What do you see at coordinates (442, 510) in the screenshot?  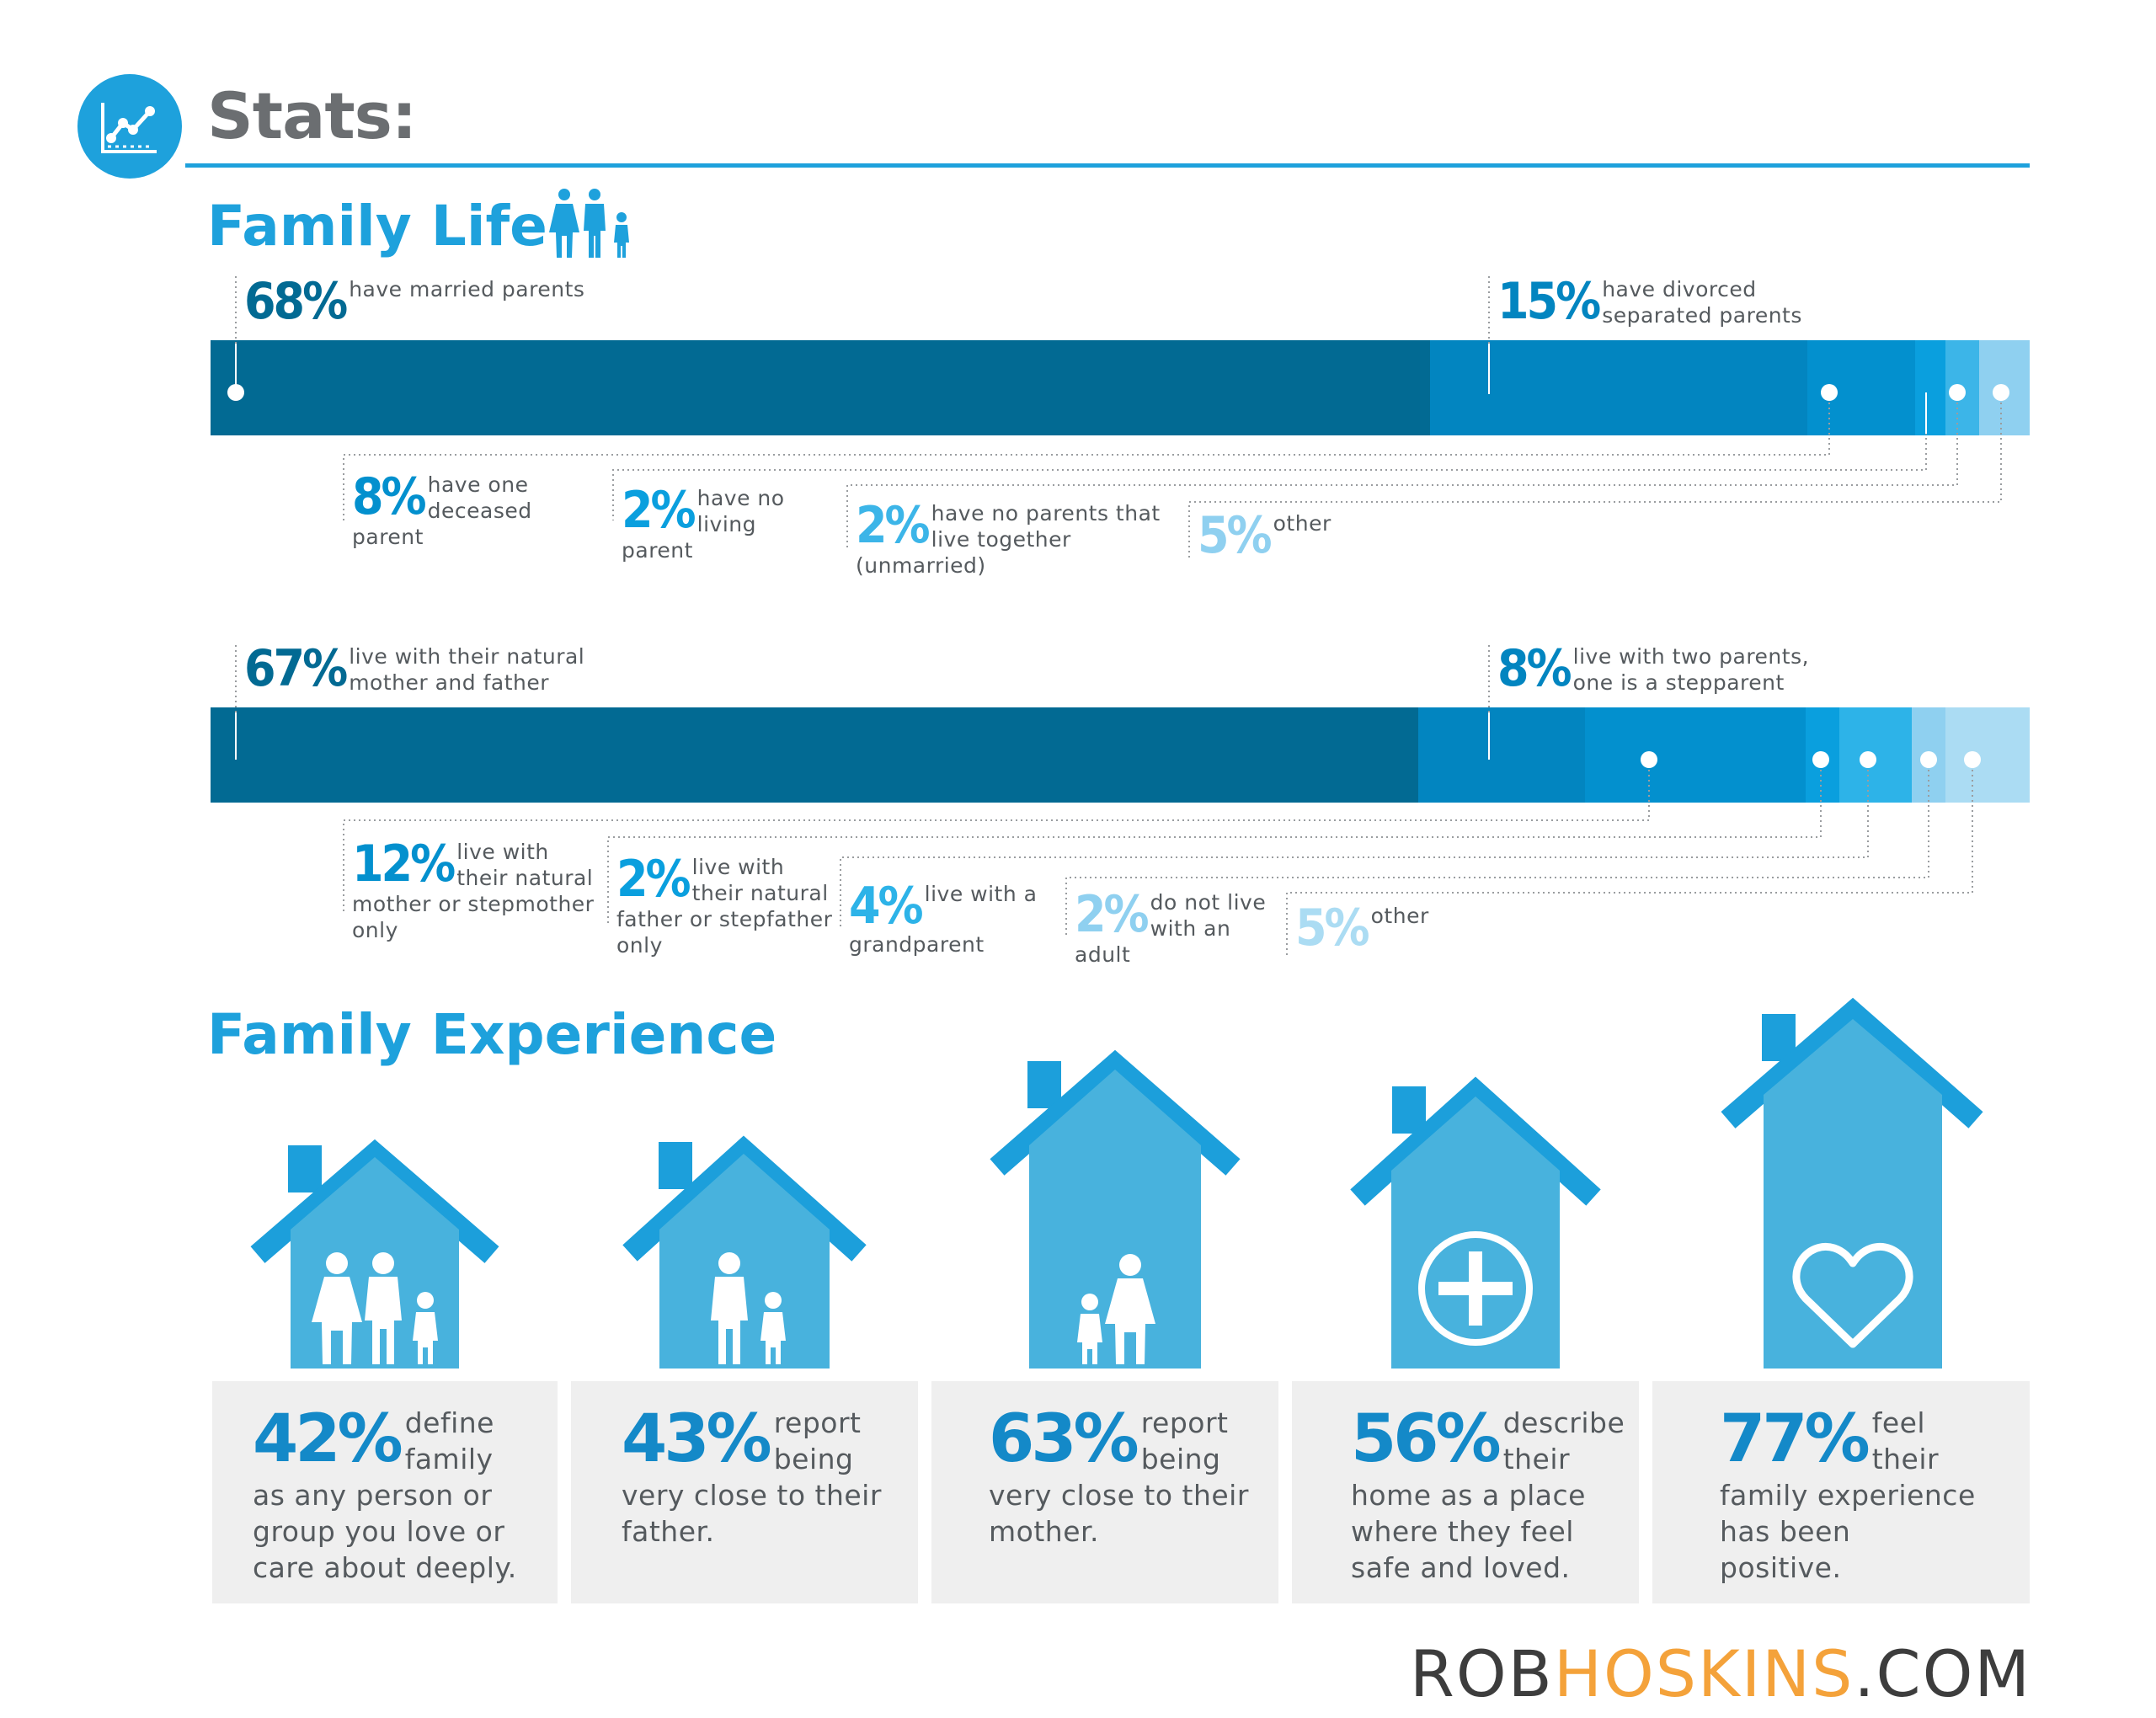 I see `stat-label: have one deceased parent` at bounding box center [442, 510].